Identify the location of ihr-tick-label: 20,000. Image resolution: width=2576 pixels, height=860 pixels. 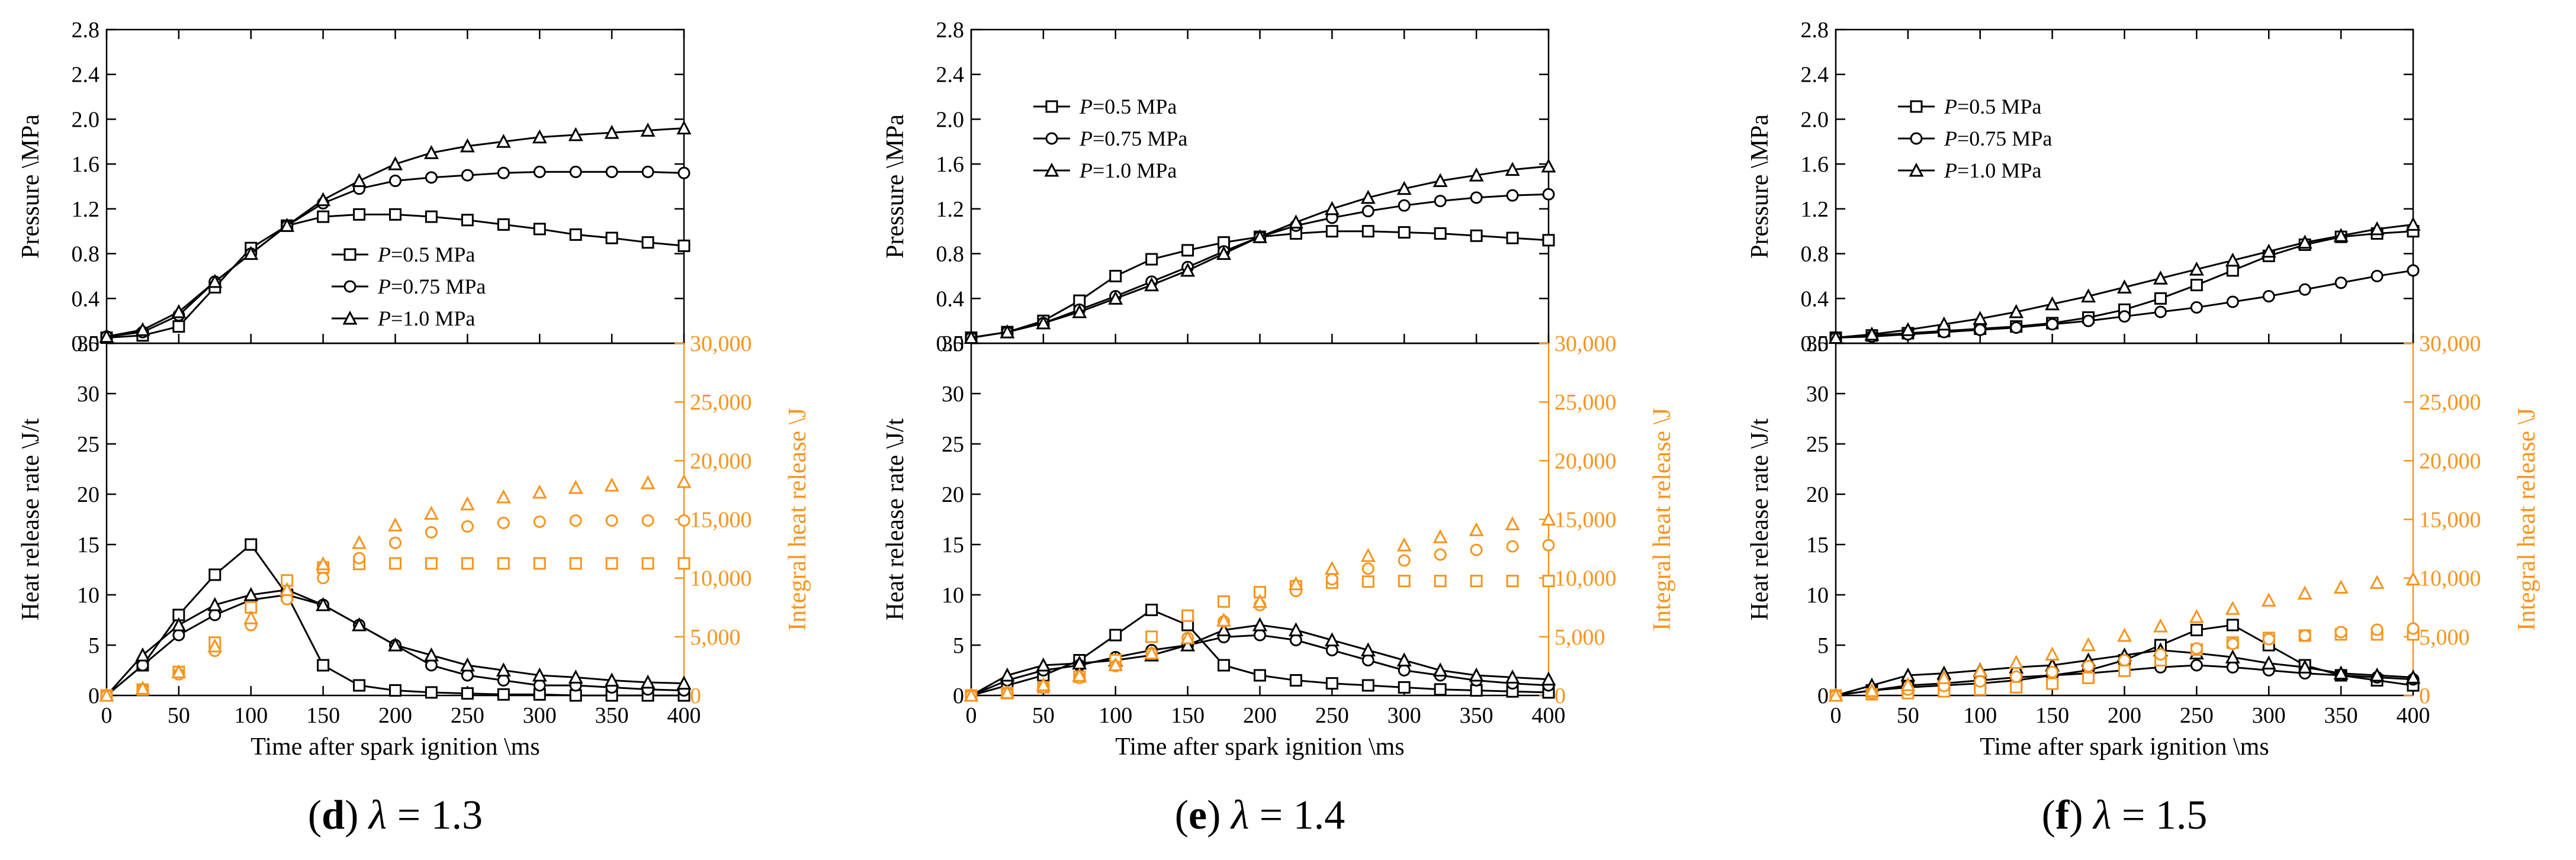
(721, 461).